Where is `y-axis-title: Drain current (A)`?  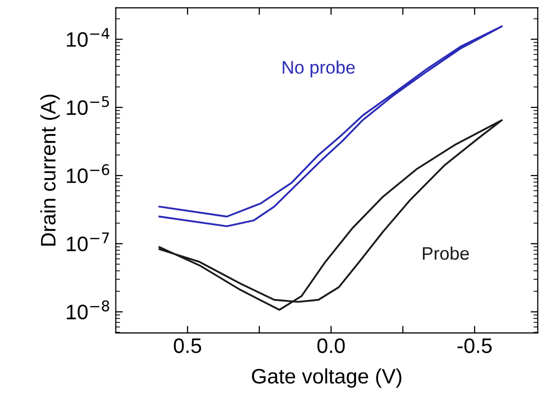 y-axis-title: Drain current (A) is located at coordinates (50, 170).